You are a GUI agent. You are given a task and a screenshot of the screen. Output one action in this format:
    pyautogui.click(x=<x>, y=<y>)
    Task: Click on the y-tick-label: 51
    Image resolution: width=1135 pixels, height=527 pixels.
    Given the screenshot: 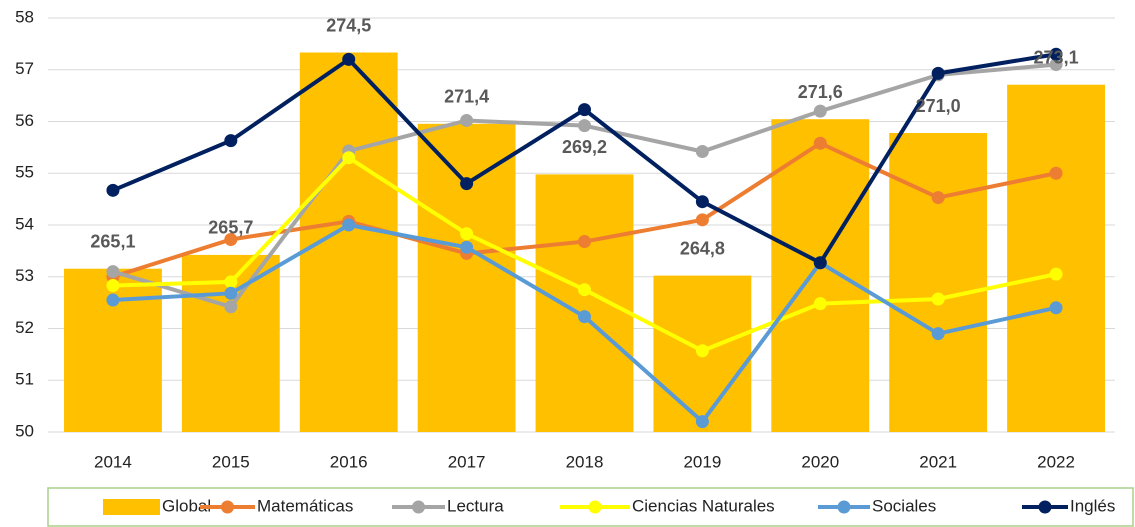 What is the action you would take?
    pyautogui.click(x=24, y=379)
    